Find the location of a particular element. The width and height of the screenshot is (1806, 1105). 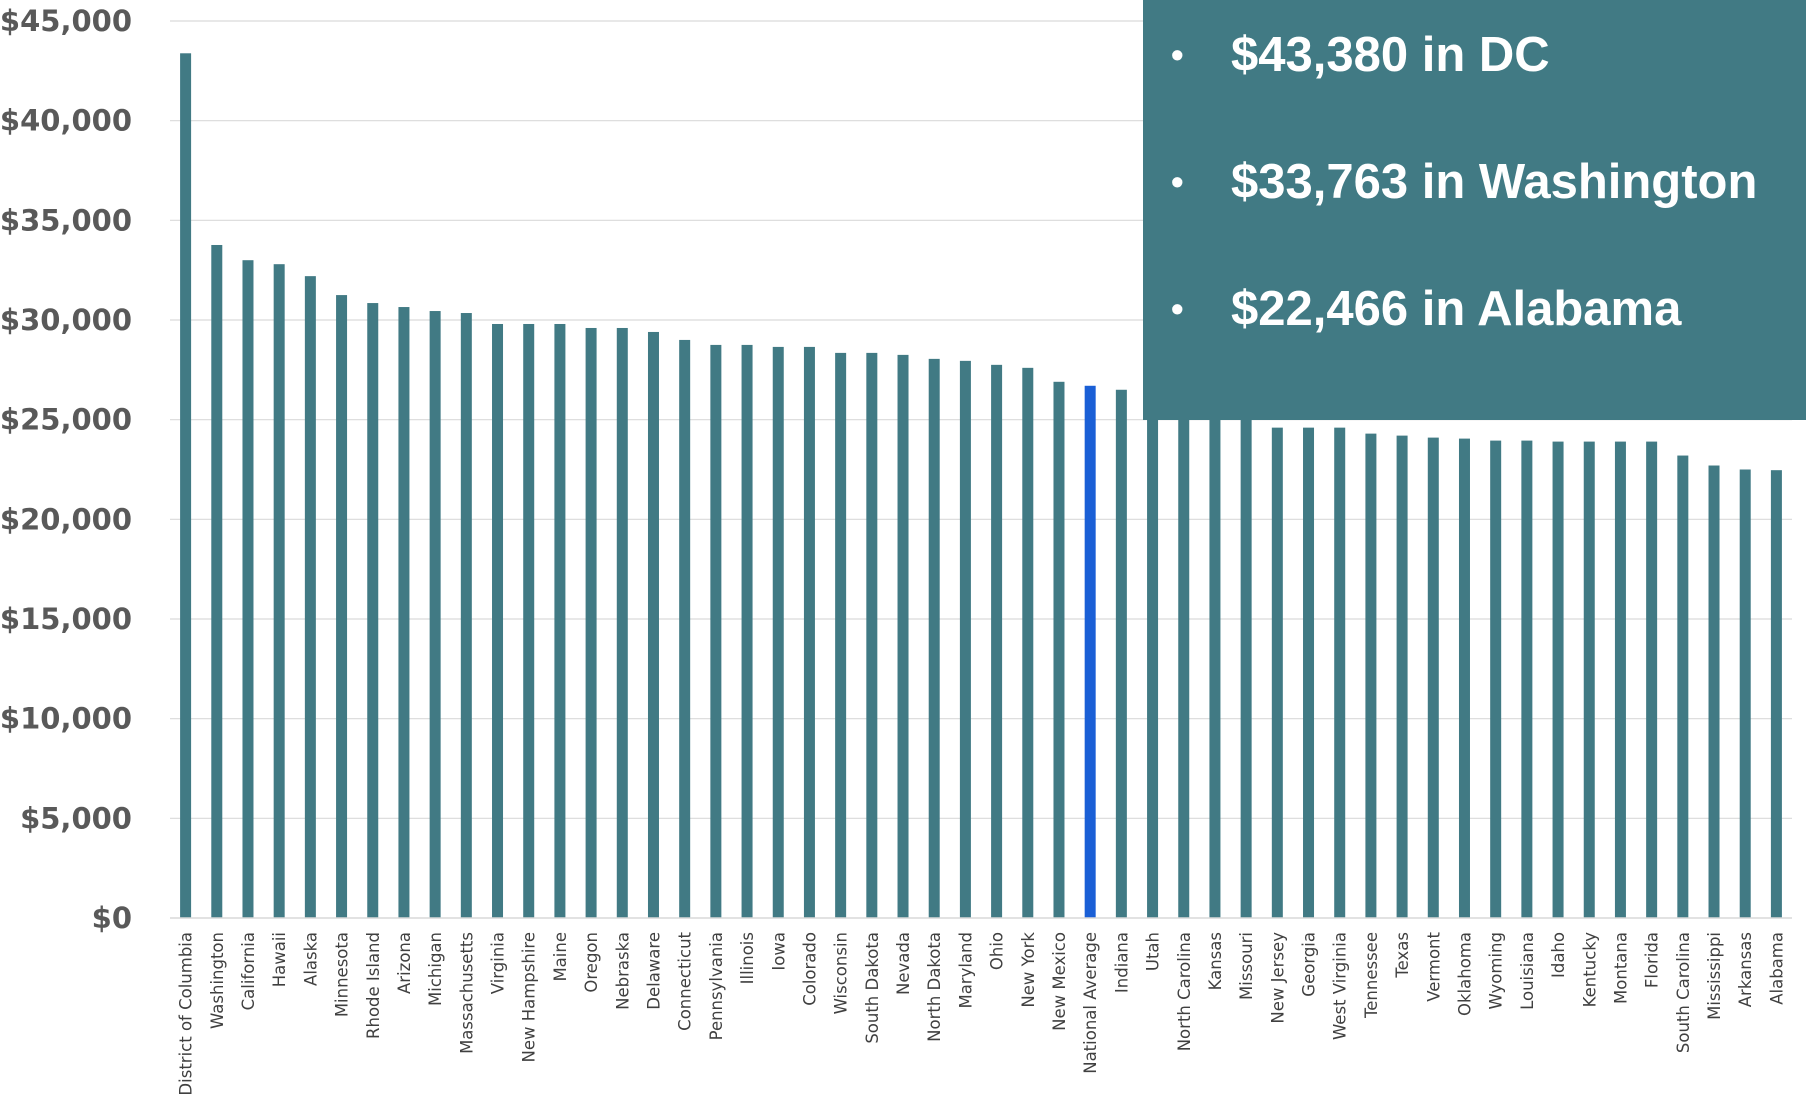

bar-new-hampshire is located at coordinates (529, 620).